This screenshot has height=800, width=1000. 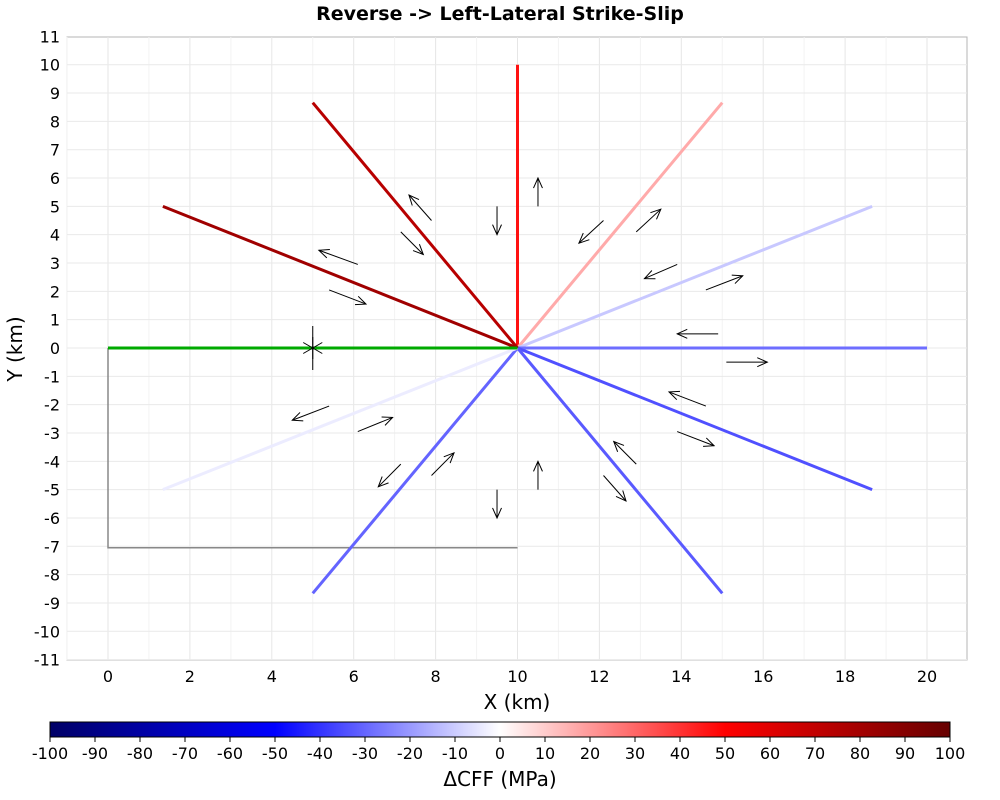 I want to click on y-tick-label: -8, so click(x=52, y=575).